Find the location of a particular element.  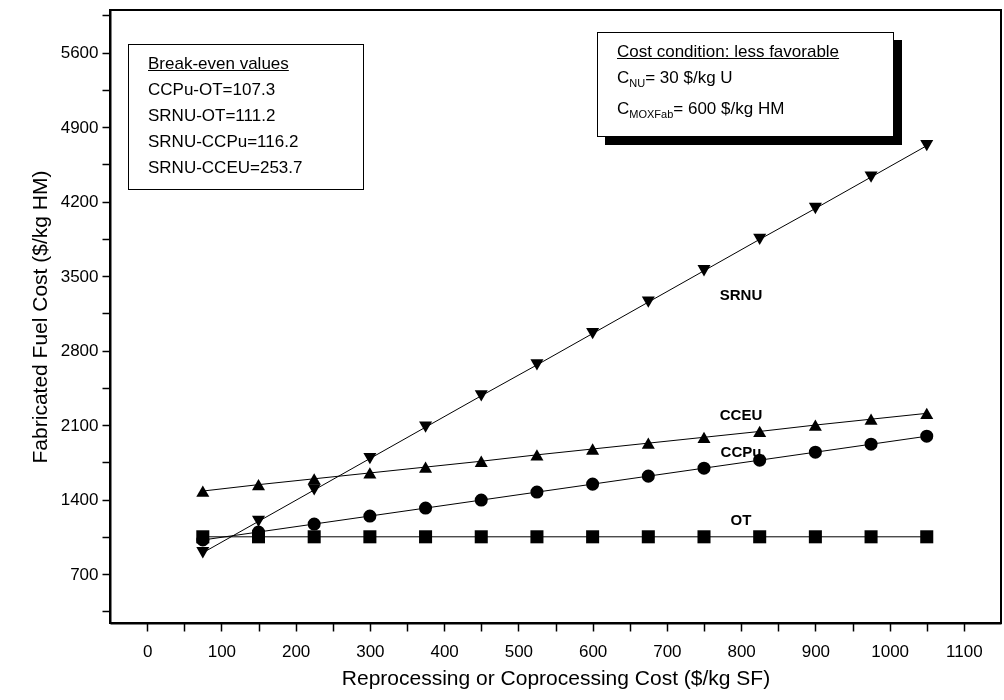

annotation: SRNU-OT=111.2 is located at coordinates (212, 116).